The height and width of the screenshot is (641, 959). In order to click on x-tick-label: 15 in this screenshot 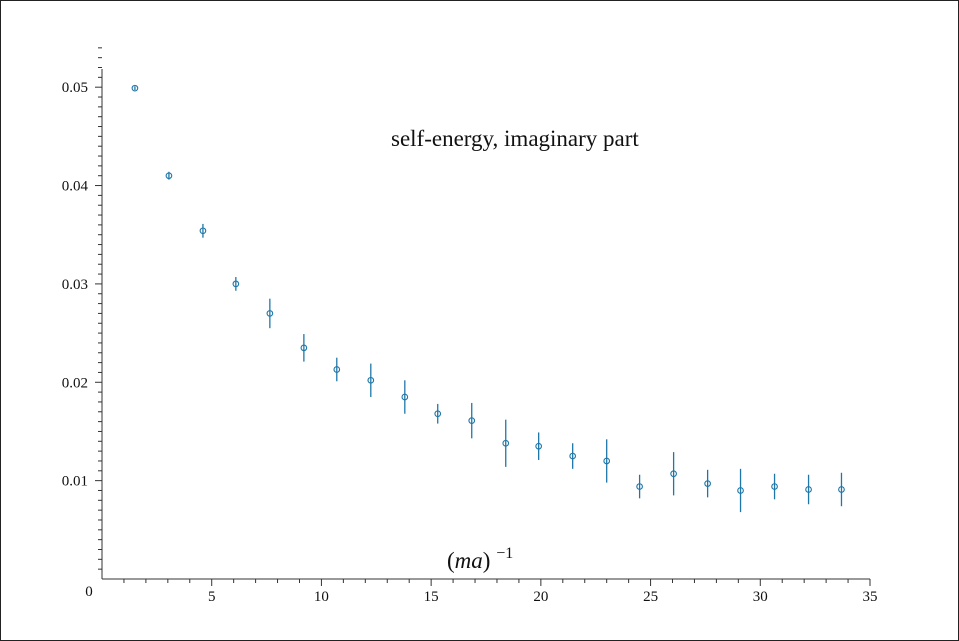, I will do `click(431, 597)`.